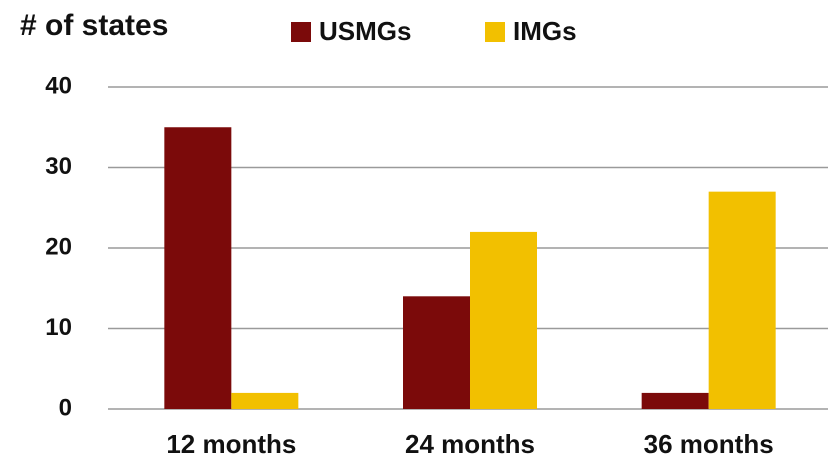 The height and width of the screenshot is (462, 828). Describe the element at coordinates (65, 407) in the screenshot. I see `y-tick-label: 0` at that location.